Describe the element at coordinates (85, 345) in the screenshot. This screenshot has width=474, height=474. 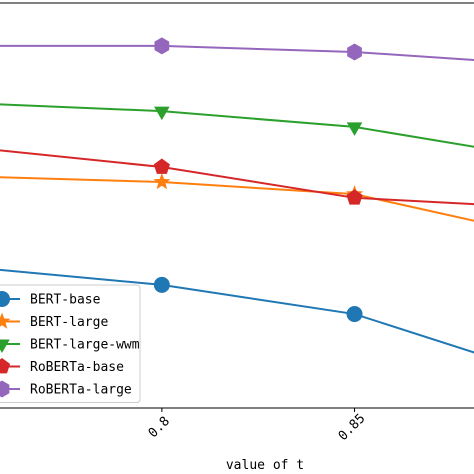
I see `legend-label: BERT-large-wwm` at that location.